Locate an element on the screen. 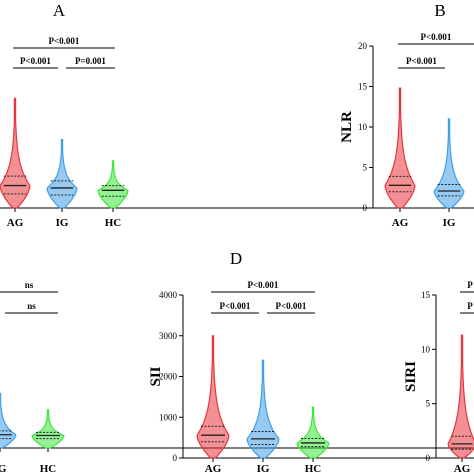 This screenshot has height=474, width=474. y-axis-label: SII is located at coordinates (156, 376).